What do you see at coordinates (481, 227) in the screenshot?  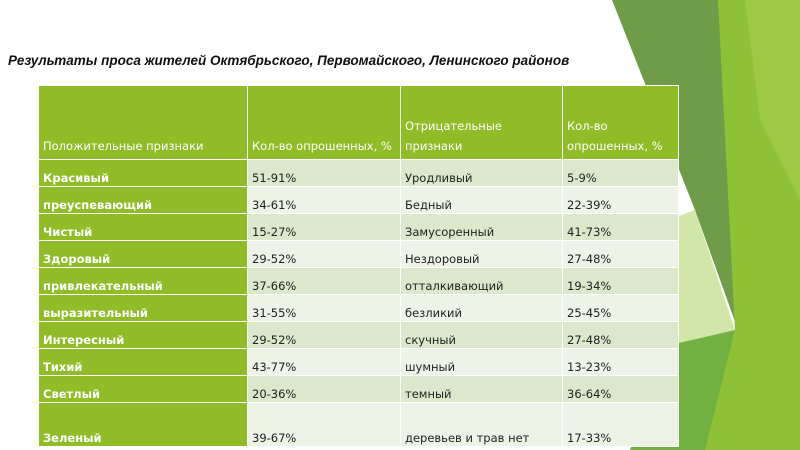 I see `negative-trait-cell: Замусоренный` at bounding box center [481, 227].